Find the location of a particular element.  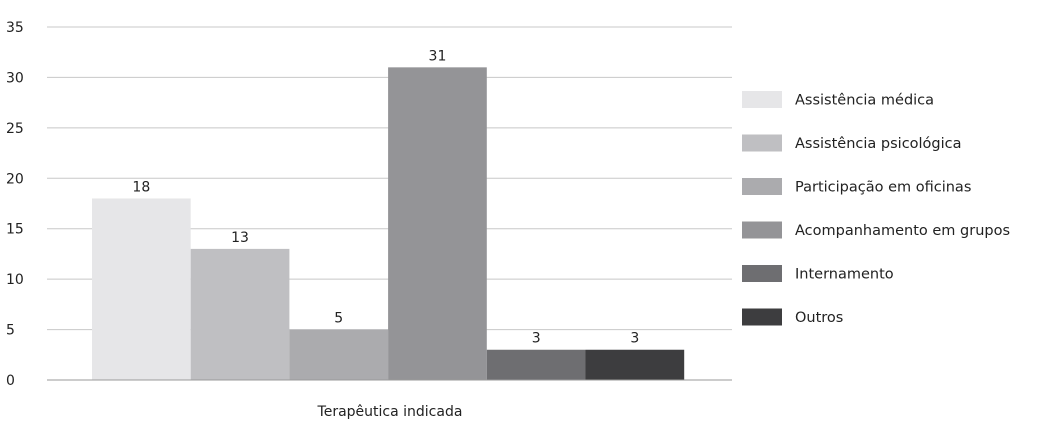

legend-label: Assistência psicológica is located at coordinates (878, 144).